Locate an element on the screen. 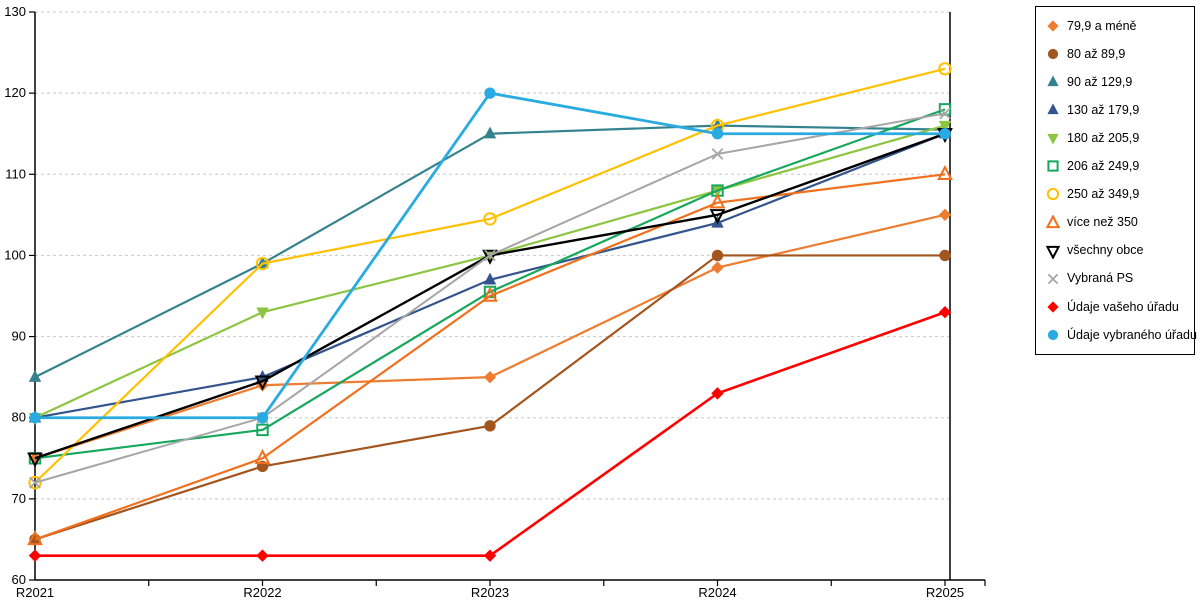 The image size is (1200, 600). legend-item-1: 79,9 a méně is located at coordinates (1116, 26).